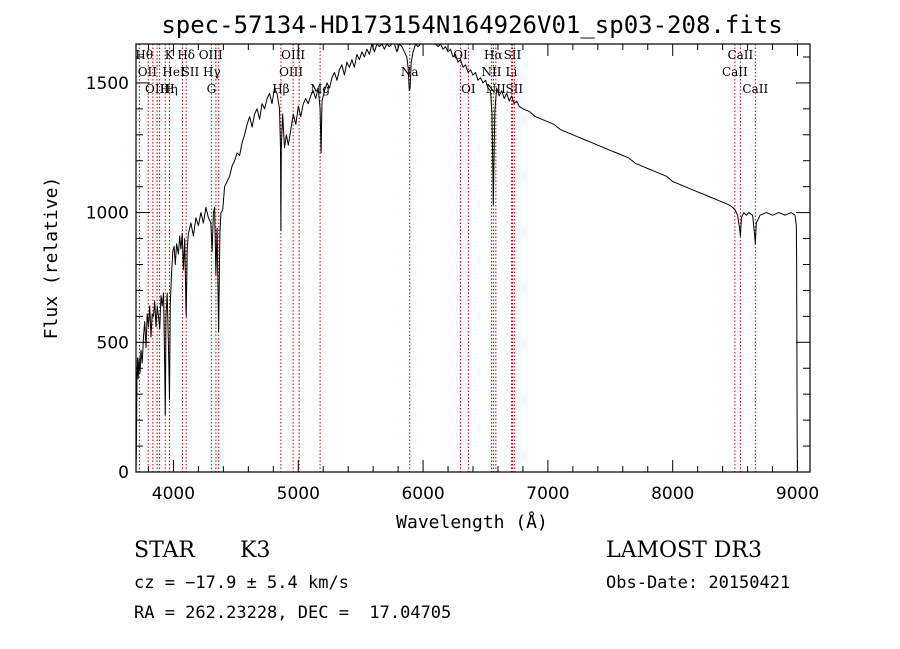 This screenshot has width=900, height=649. Describe the element at coordinates (698, 583) in the screenshot. I see `observation-date: Obs-Date: 20150421` at that location.